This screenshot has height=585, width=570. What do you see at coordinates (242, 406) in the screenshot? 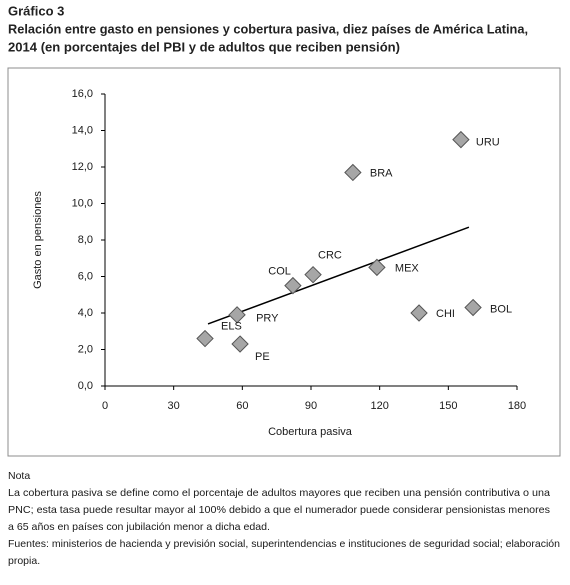
I see `x-tick-label: 60` at bounding box center [242, 406].